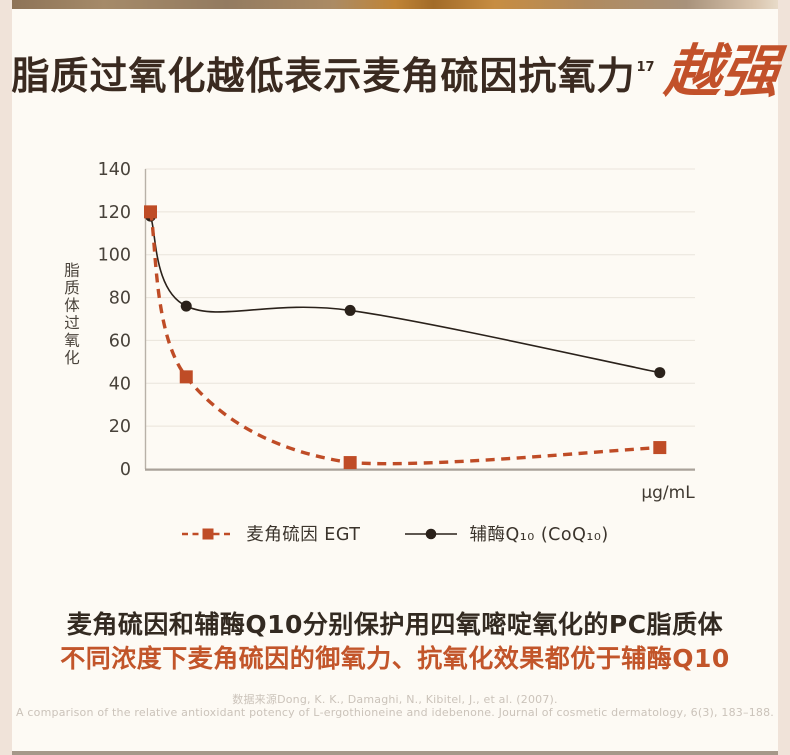 The height and width of the screenshot is (755, 790). I want to click on y-tick-140: 140, so click(114, 170).